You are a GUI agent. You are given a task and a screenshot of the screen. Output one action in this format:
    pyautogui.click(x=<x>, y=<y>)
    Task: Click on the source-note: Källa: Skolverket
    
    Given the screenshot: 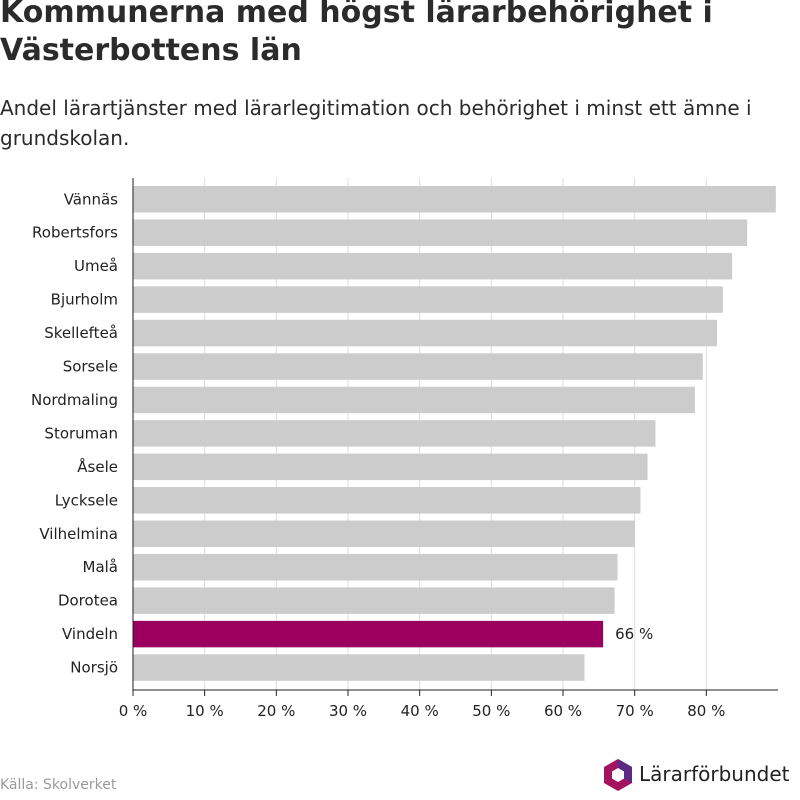 What is the action you would take?
    pyautogui.click(x=58, y=785)
    